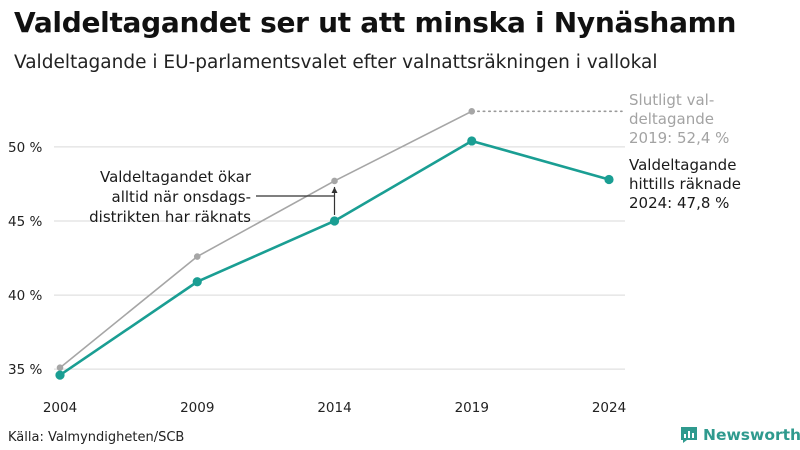  I want to click on x-tick-label: 2014, so click(334, 408).